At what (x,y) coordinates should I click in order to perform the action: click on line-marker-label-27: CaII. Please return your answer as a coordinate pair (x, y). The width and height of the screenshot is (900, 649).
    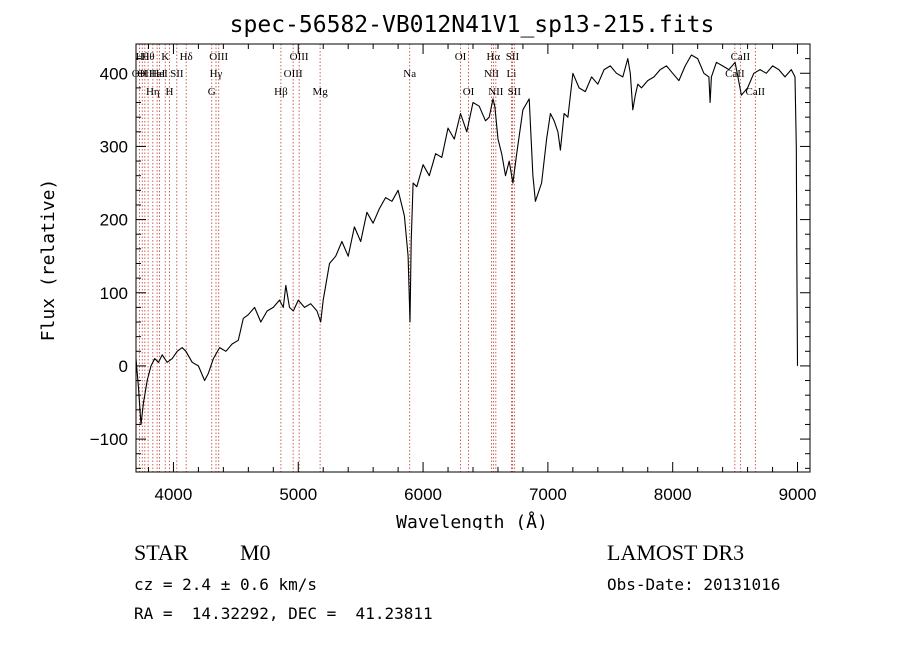
    Looking at the image, I should click on (735, 74).